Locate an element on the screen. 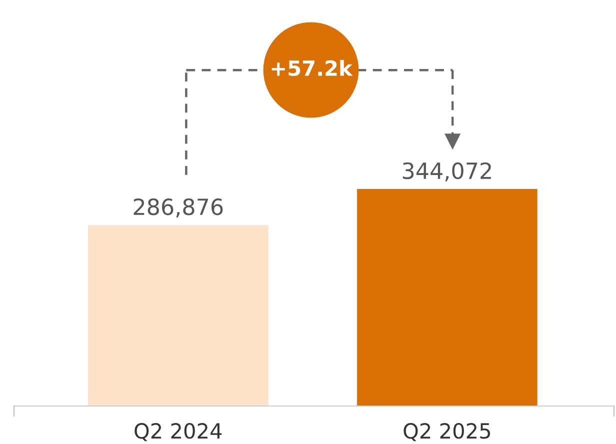  data-label: 286,876 is located at coordinates (178, 208).